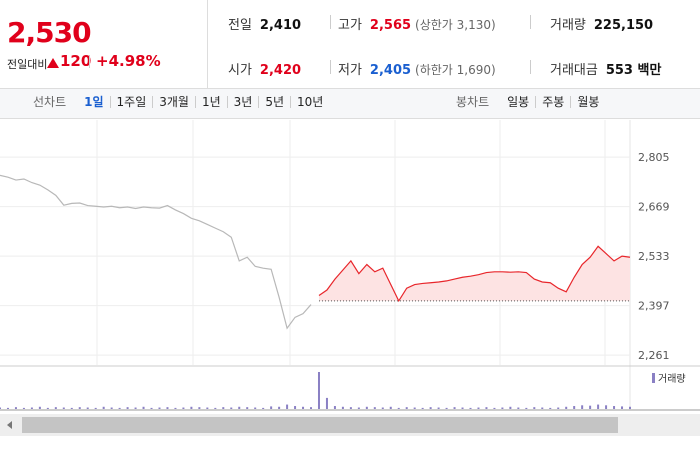 This screenshot has width=700, height=450. I want to click on tab: 5년, so click(274, 102).